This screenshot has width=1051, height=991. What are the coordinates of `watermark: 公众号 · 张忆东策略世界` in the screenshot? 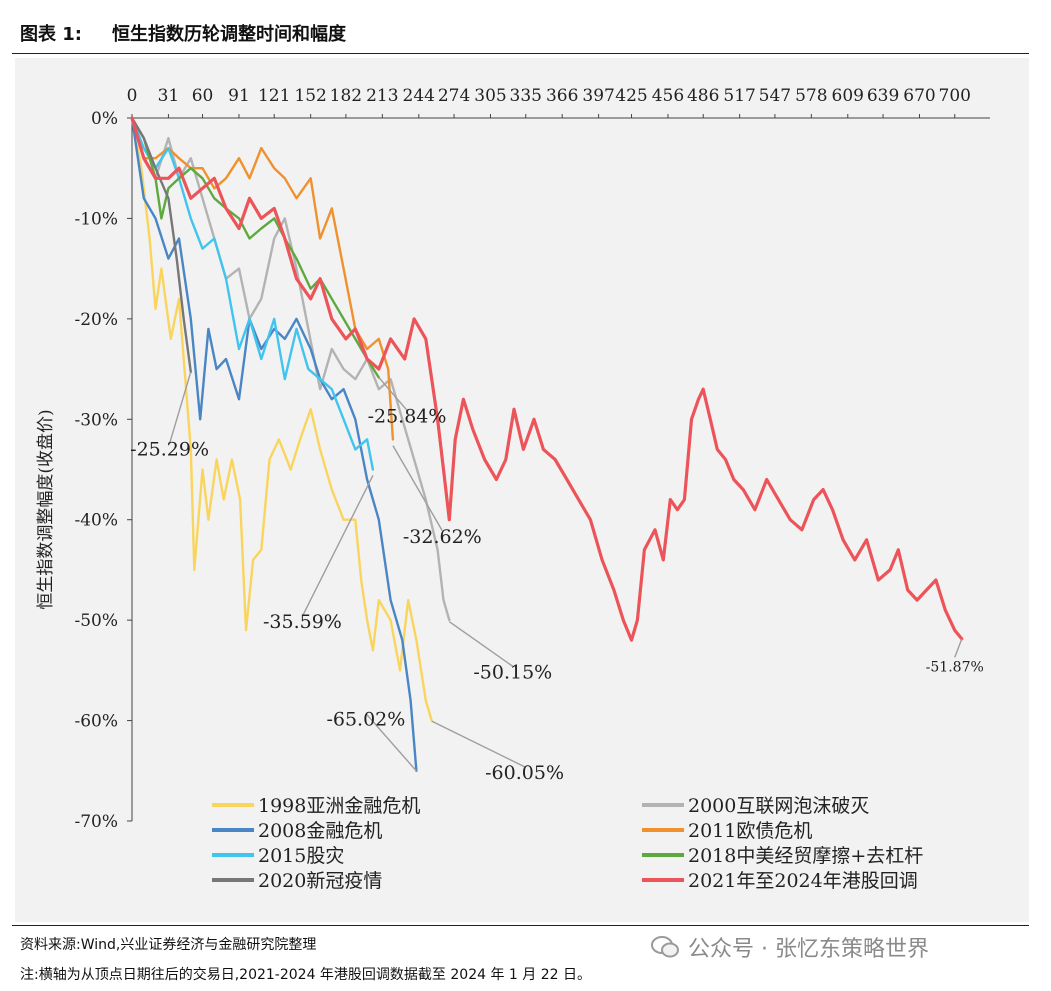 It's located at (840, 947).